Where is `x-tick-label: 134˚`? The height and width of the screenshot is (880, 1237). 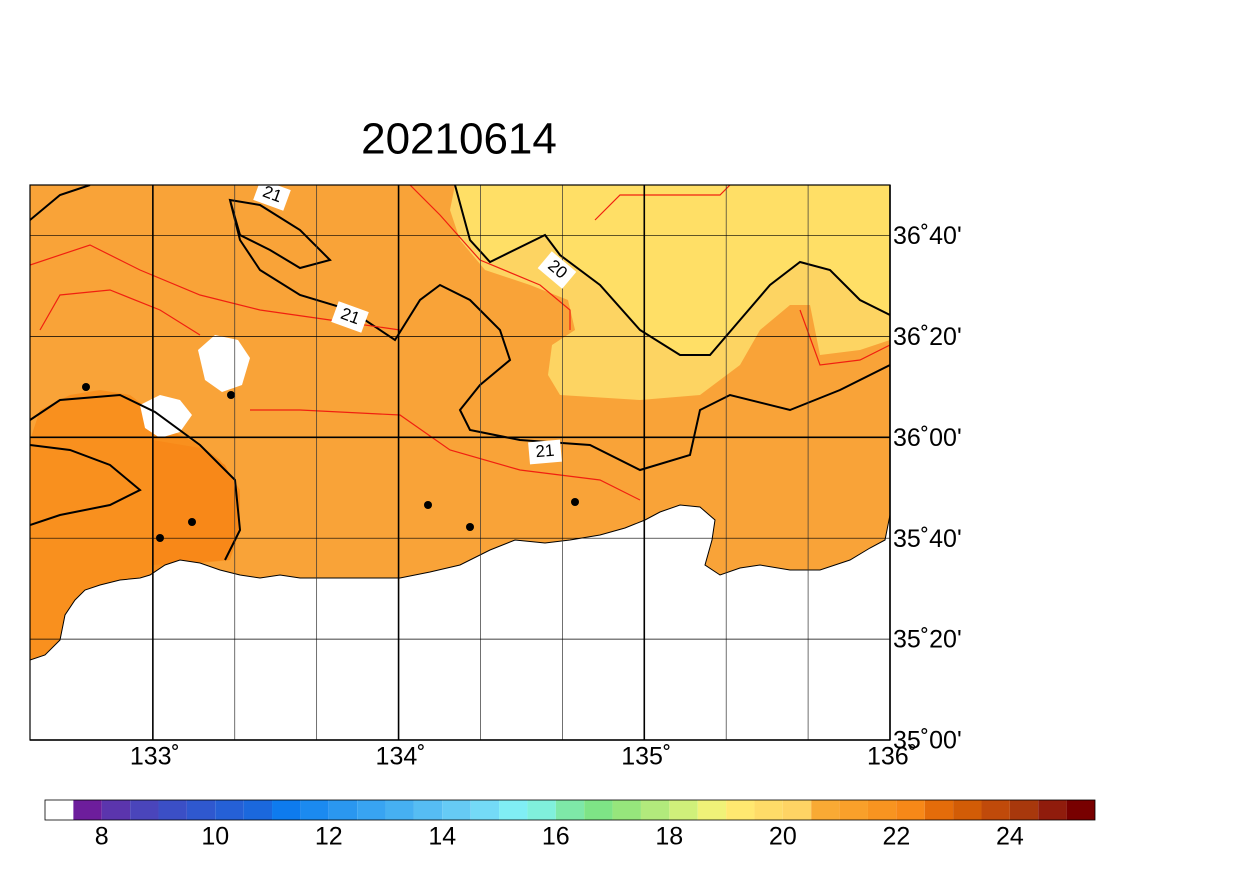 x-tick-label: 134˚ is located at coordinates (401, 757).